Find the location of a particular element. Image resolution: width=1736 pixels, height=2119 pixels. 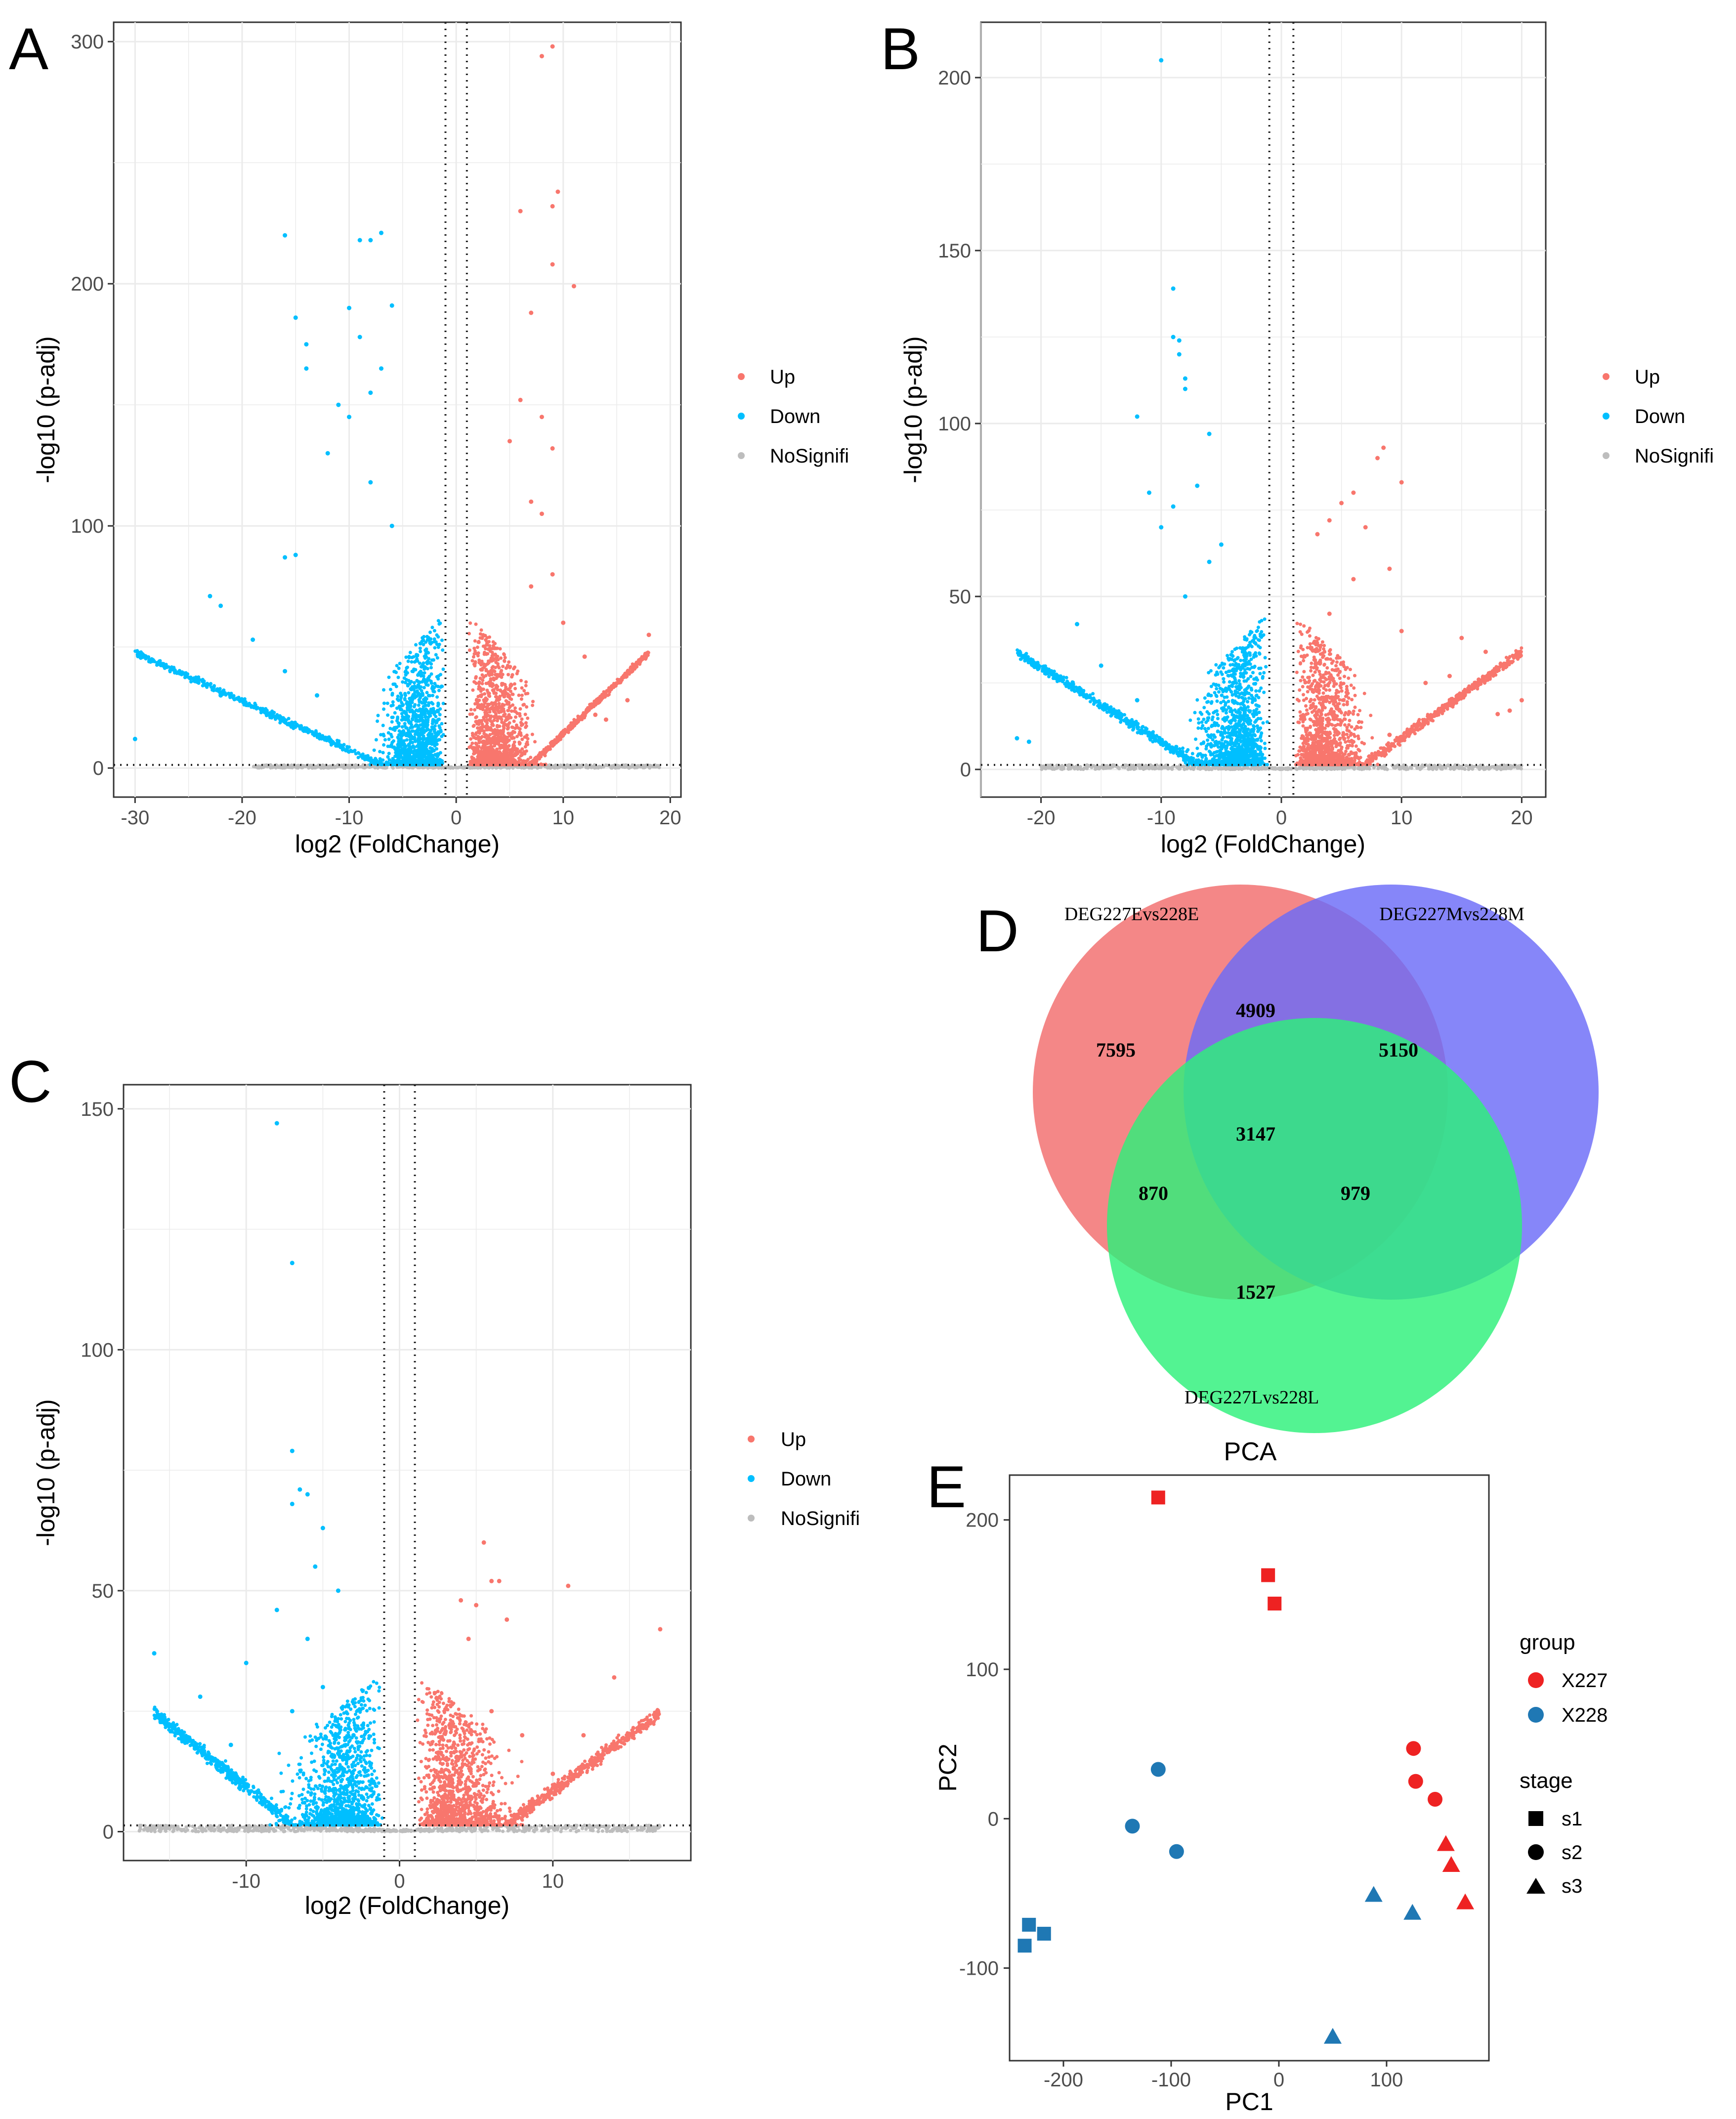

legend-marker-down-a is located at coordinates (741, 416).